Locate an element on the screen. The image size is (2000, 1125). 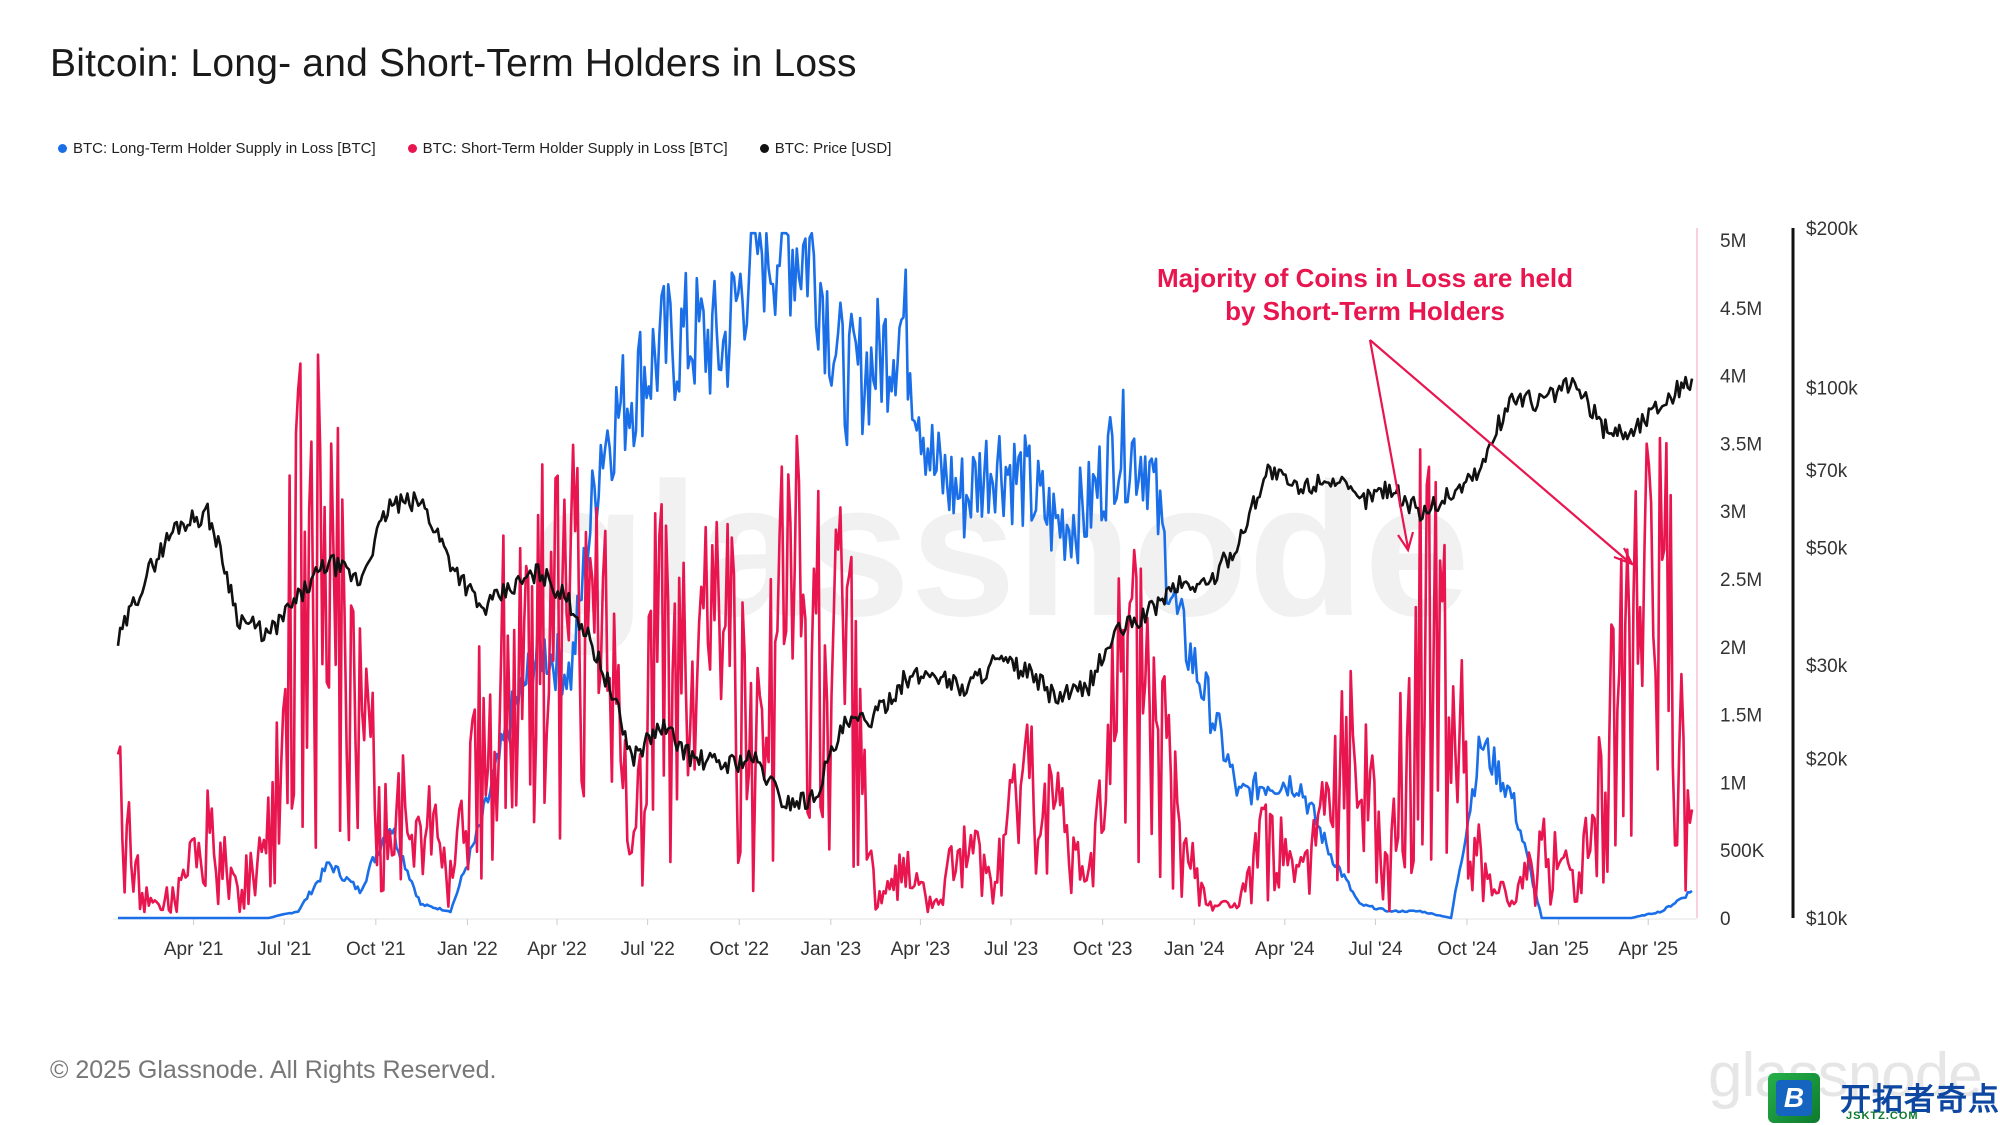
legend-dot-sth is located at coordinates (412, 148).